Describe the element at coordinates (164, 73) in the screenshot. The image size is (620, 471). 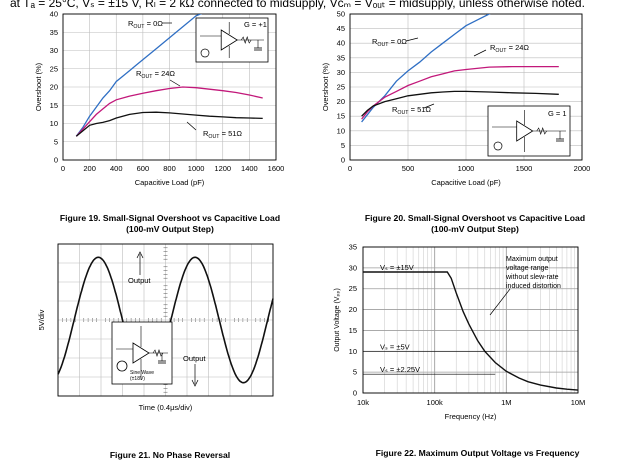
I see `series-label-1-tail: = 24Ω` at that location.